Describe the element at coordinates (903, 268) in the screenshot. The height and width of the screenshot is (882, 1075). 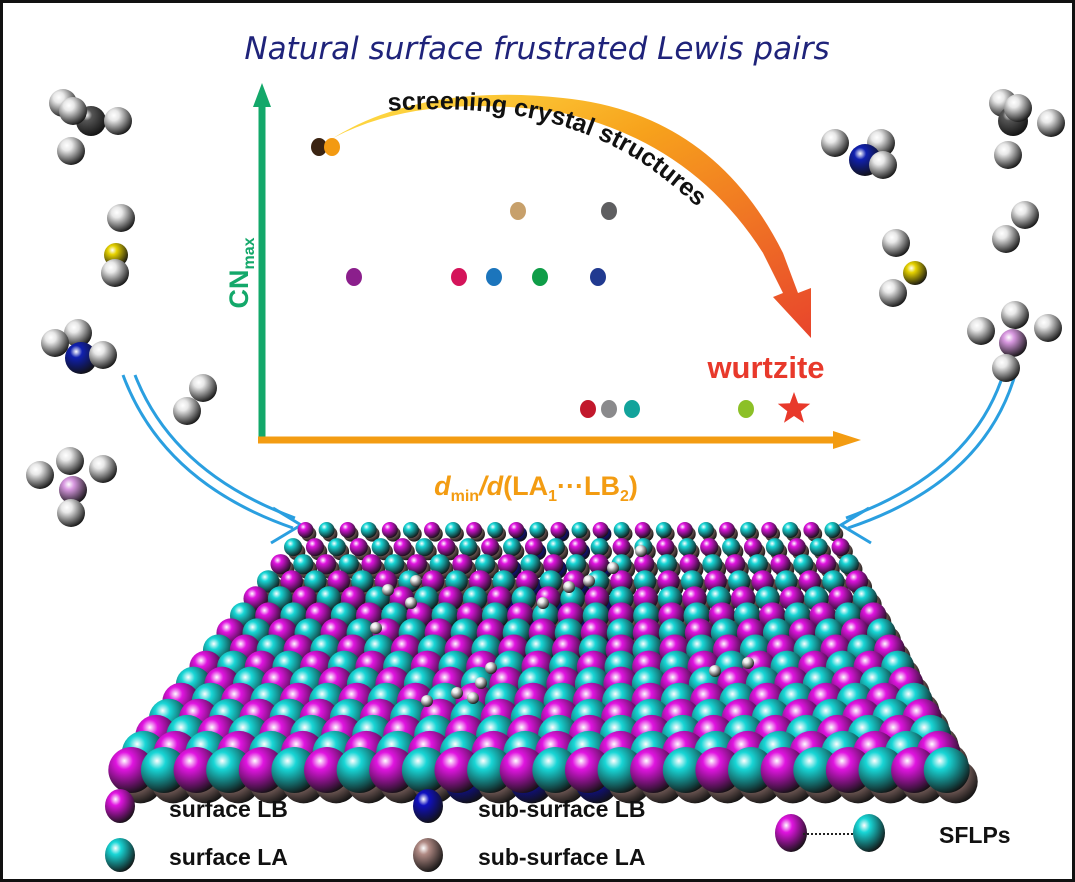
I see `h2s-molecule-right` at that location.